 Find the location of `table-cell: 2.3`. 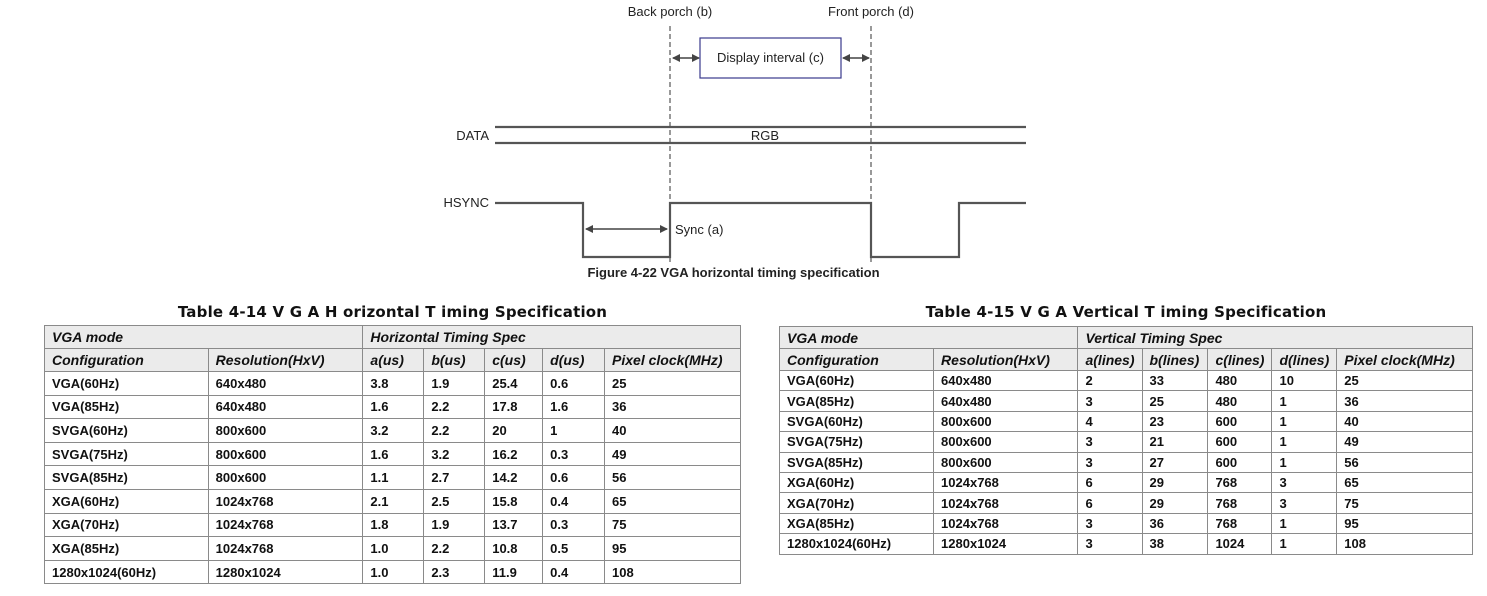

table-cell: 2.3 is located at coordinates (454, 572).